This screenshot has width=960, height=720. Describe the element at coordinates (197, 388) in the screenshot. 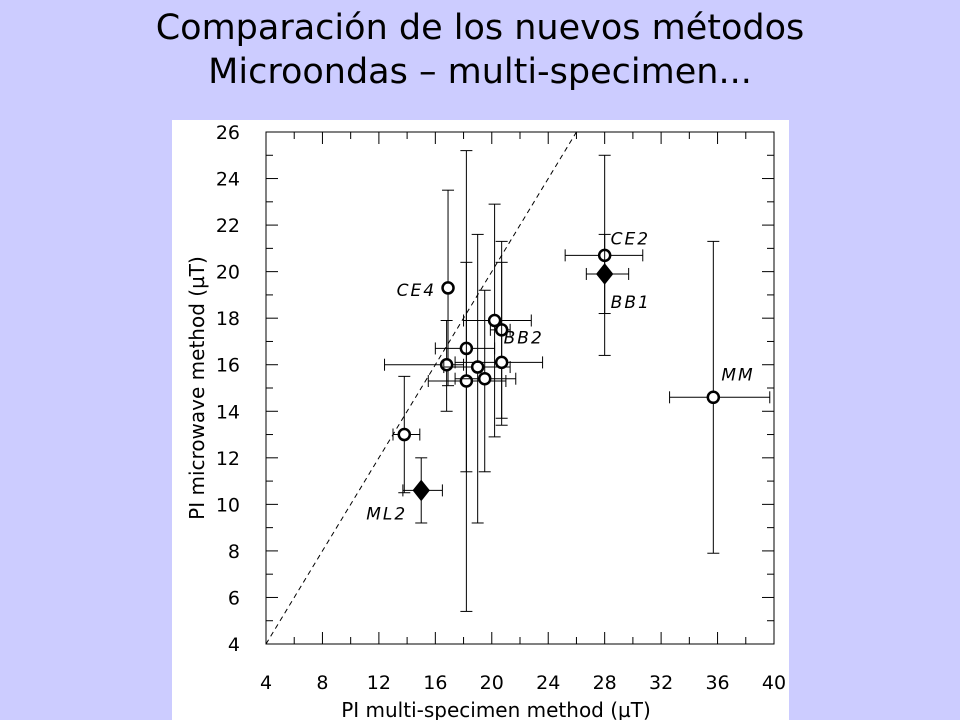

I see `y-axis-title: PI microwave method (µT)` at that location.